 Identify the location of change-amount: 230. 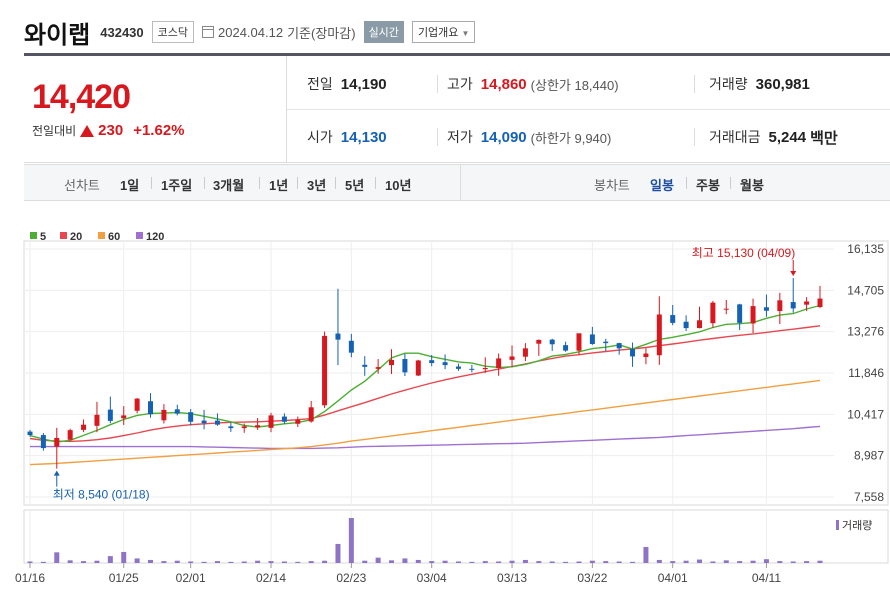
(111, 130).